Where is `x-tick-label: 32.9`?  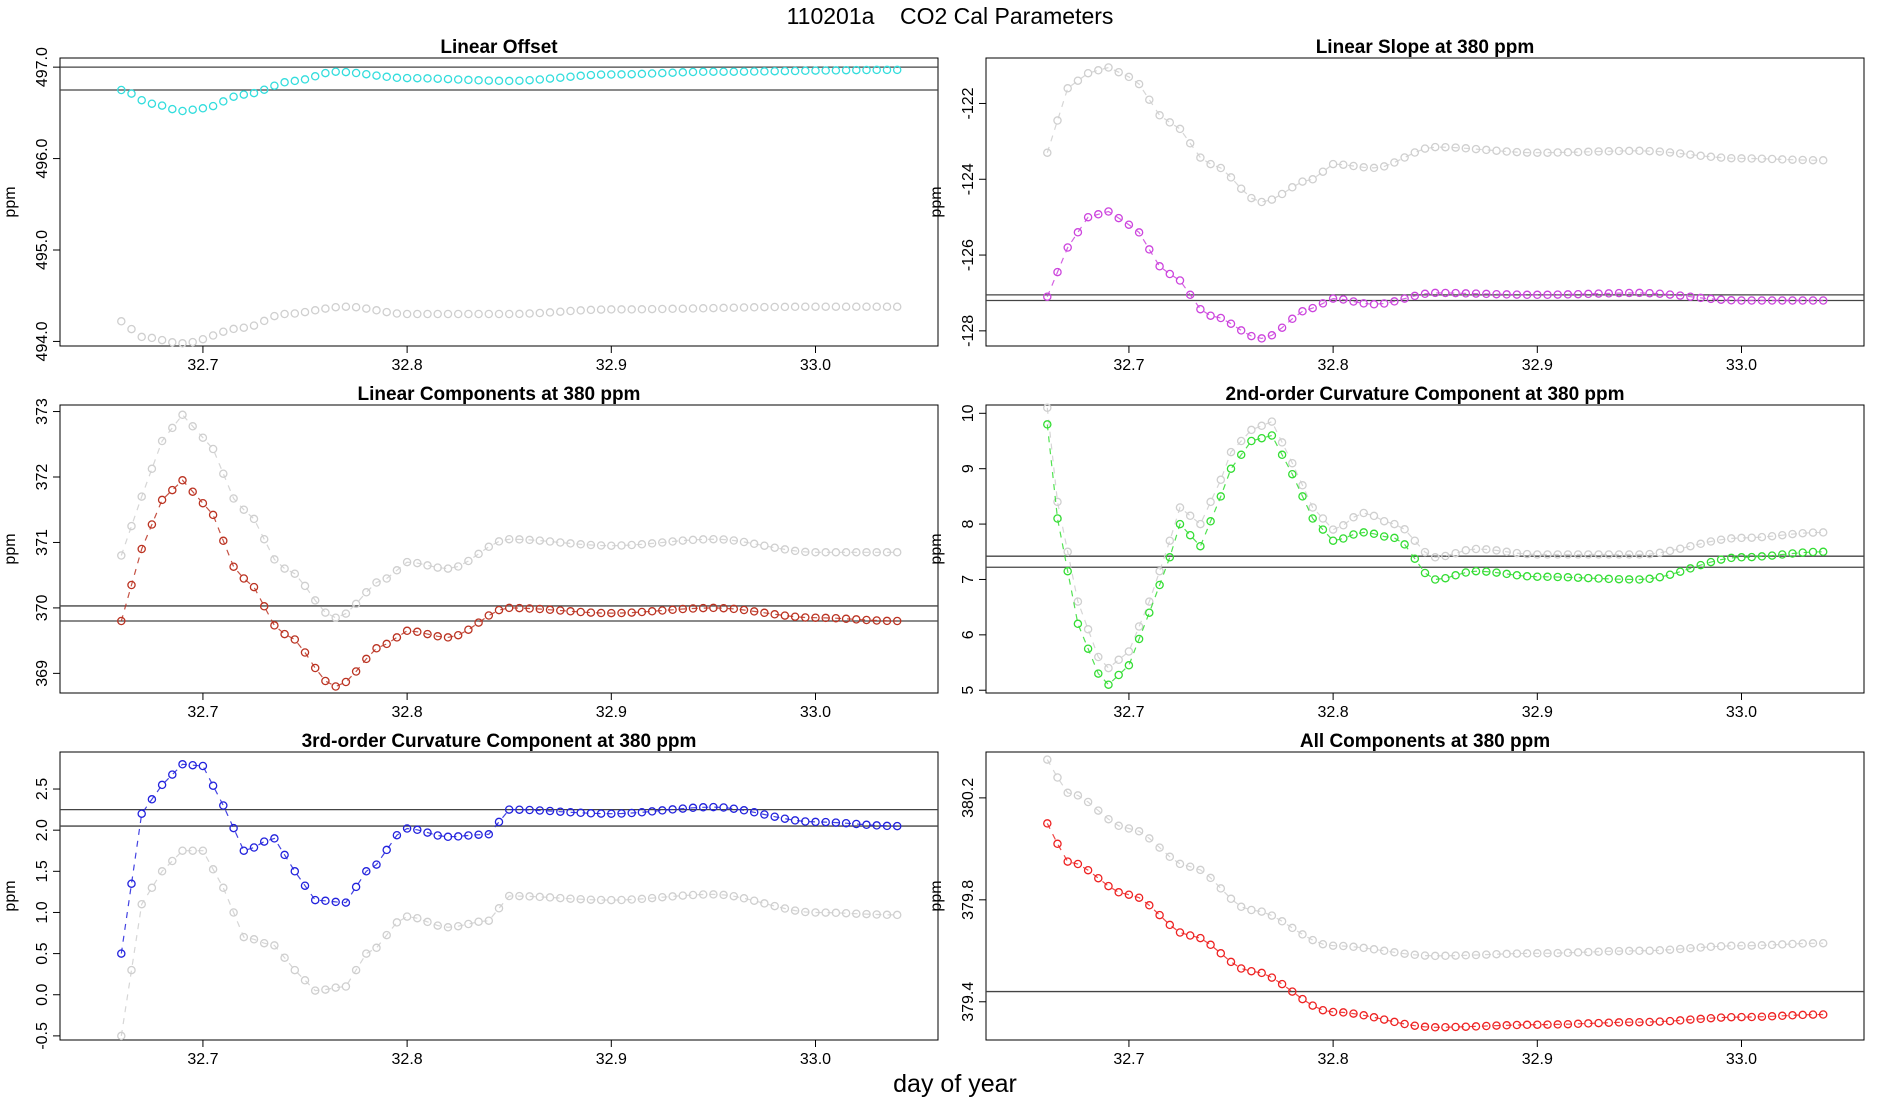 x-tick-label: 32.9 is located at coordinates (611, 712).